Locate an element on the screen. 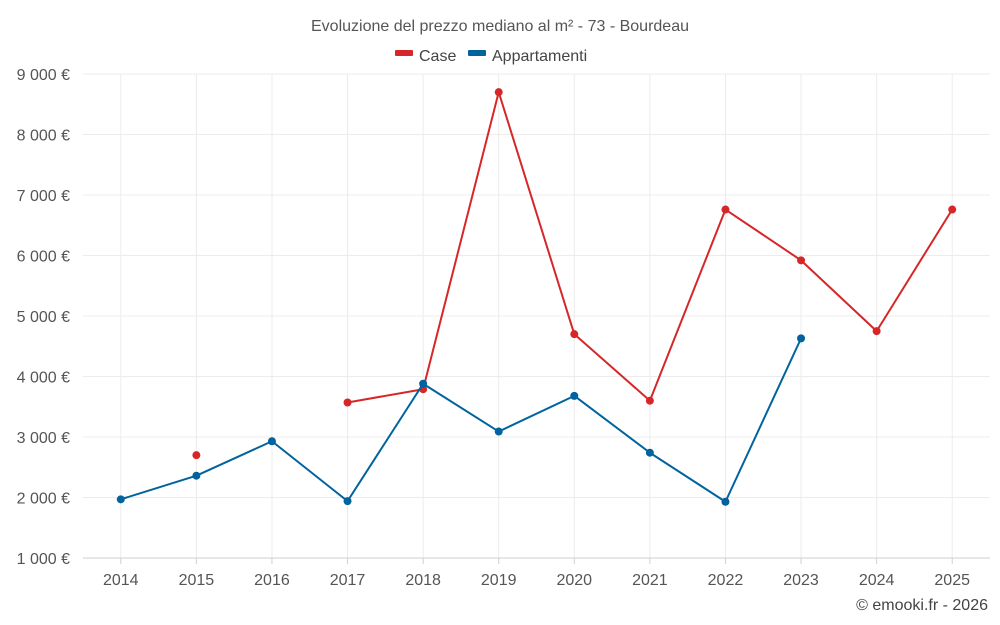 The image size is (1000, 625). x-tick-label: 2021 is located at coordinates (650, 580).